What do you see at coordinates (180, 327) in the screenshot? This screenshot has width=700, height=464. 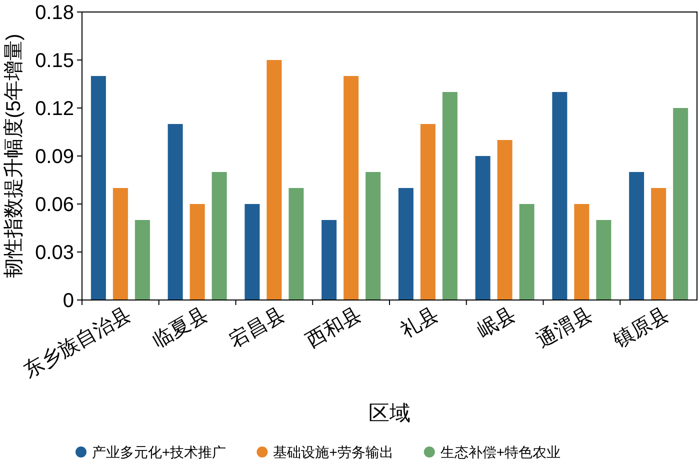 I see `x-tick-label: 临夏县` at bounding box center [180, 327].